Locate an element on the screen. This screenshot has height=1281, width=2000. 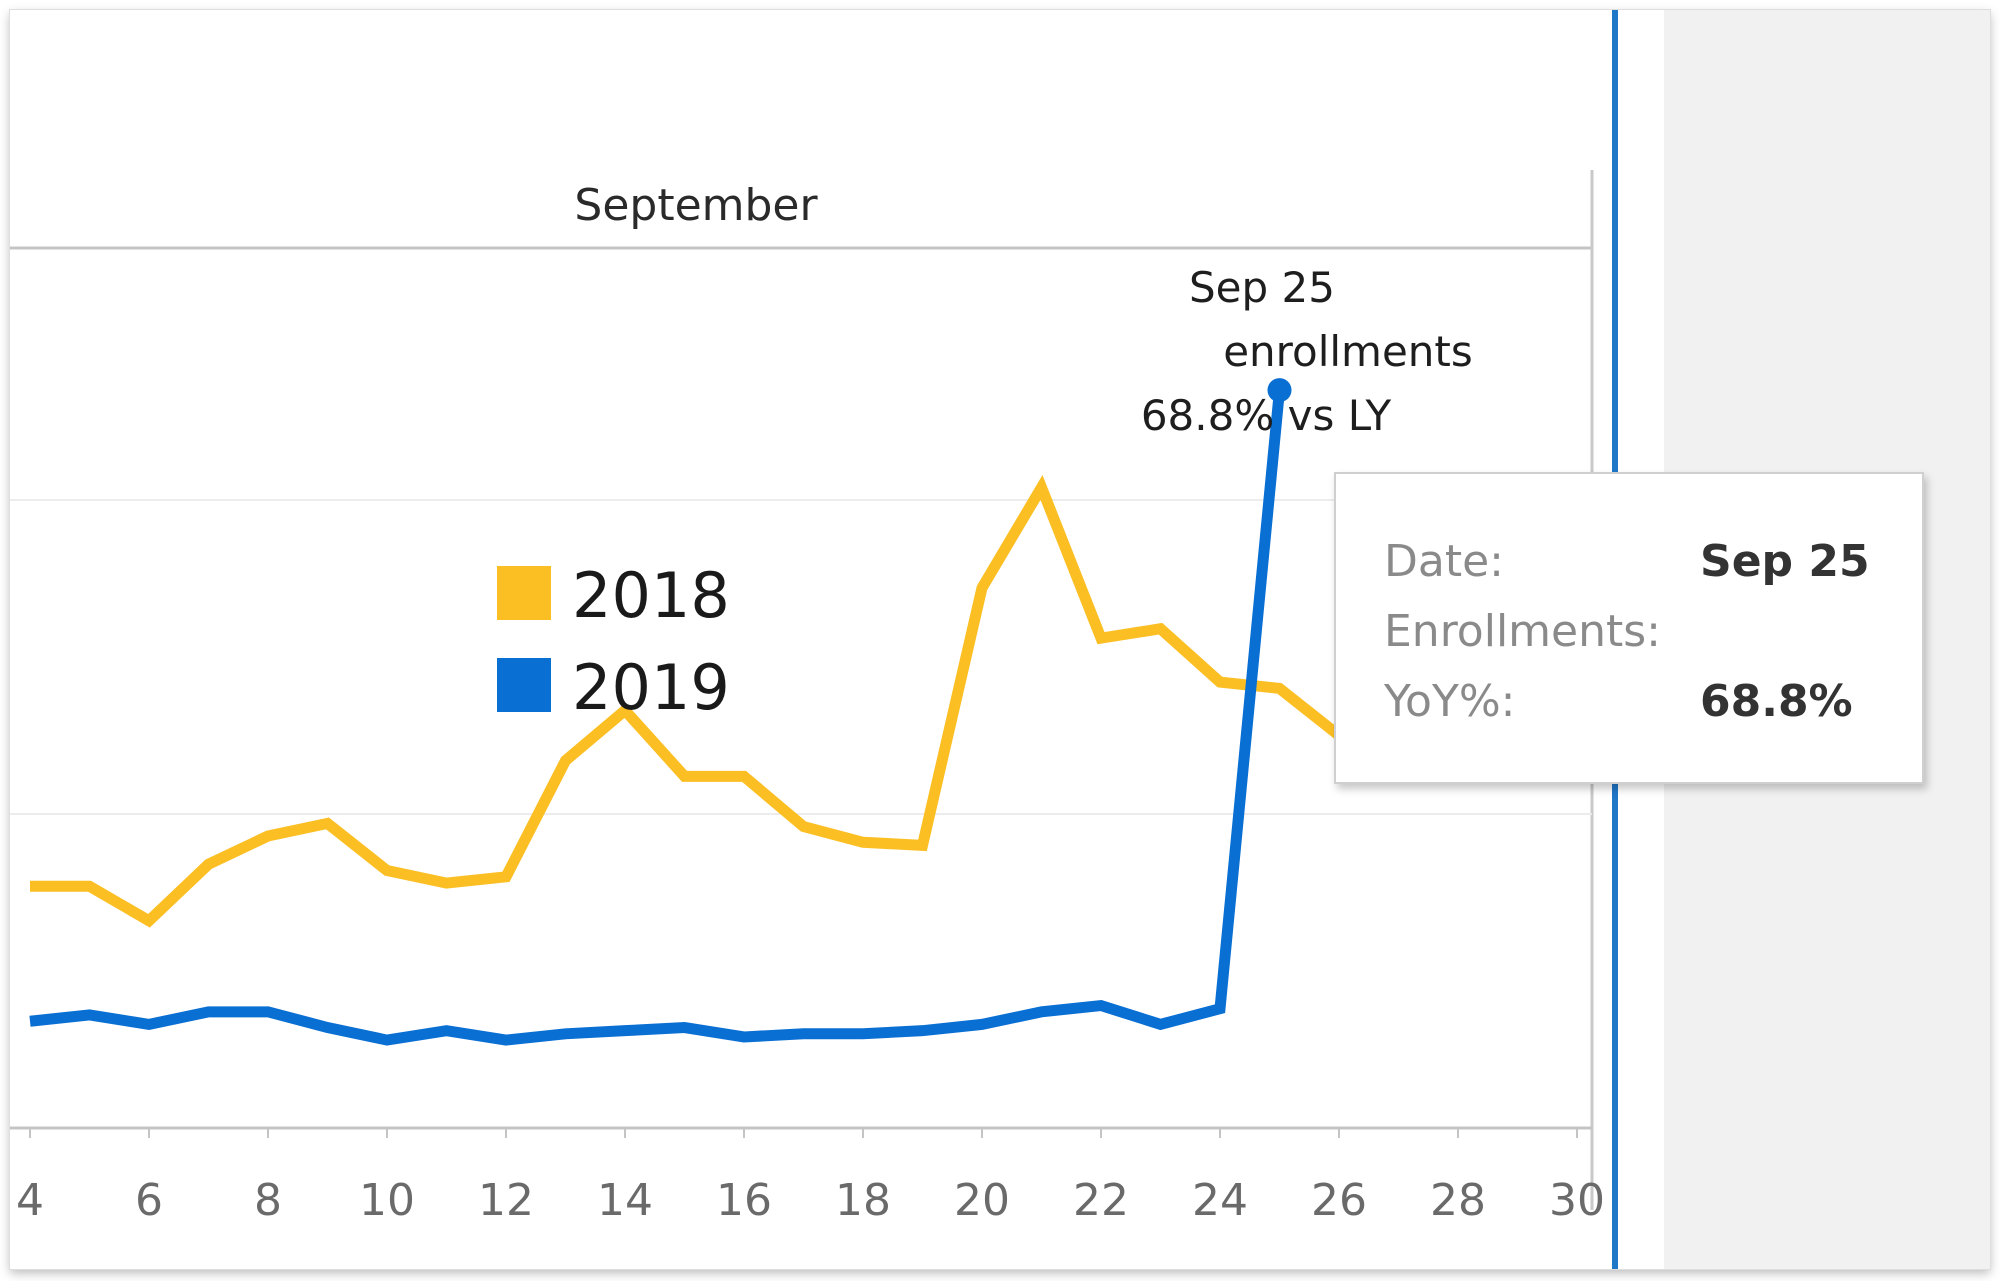
tooltip-row-enrollments: Enrollments: is located at coordinates (1522, 631).